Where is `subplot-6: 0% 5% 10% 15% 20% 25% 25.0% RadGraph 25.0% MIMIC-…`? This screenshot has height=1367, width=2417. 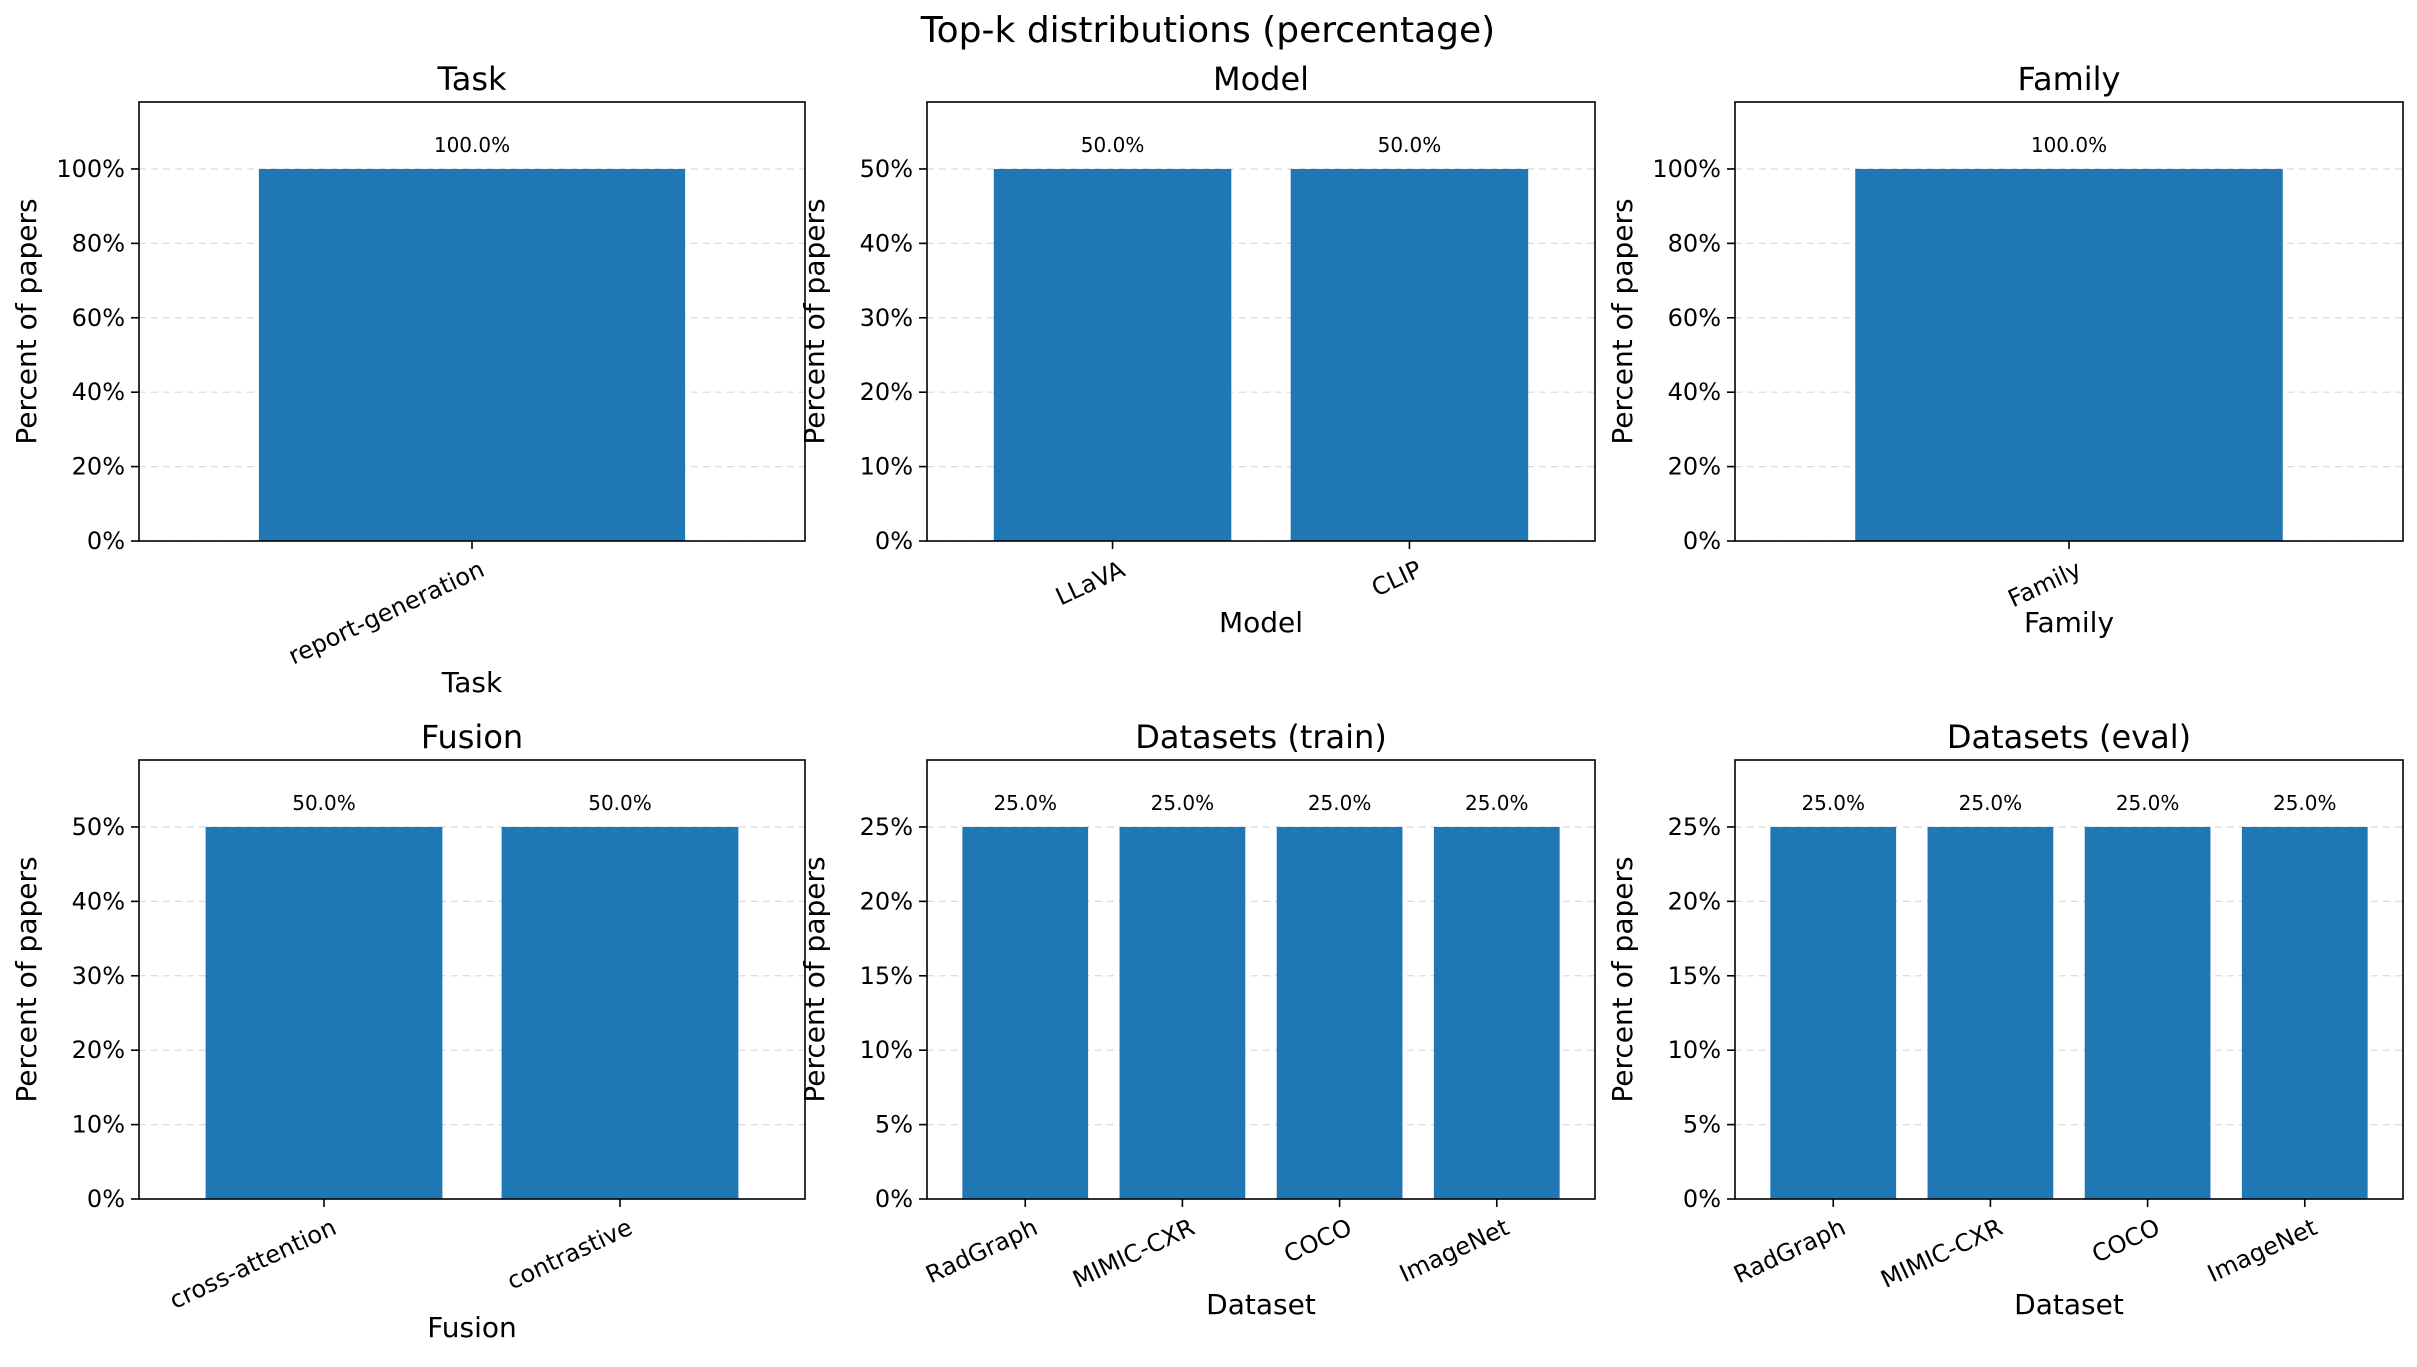 subplot-6: 0% 5% 10% 15% 20% 25% 25.0% RadGraph 25.0% MIMIC-… is located at coordinates (2005, 1019).